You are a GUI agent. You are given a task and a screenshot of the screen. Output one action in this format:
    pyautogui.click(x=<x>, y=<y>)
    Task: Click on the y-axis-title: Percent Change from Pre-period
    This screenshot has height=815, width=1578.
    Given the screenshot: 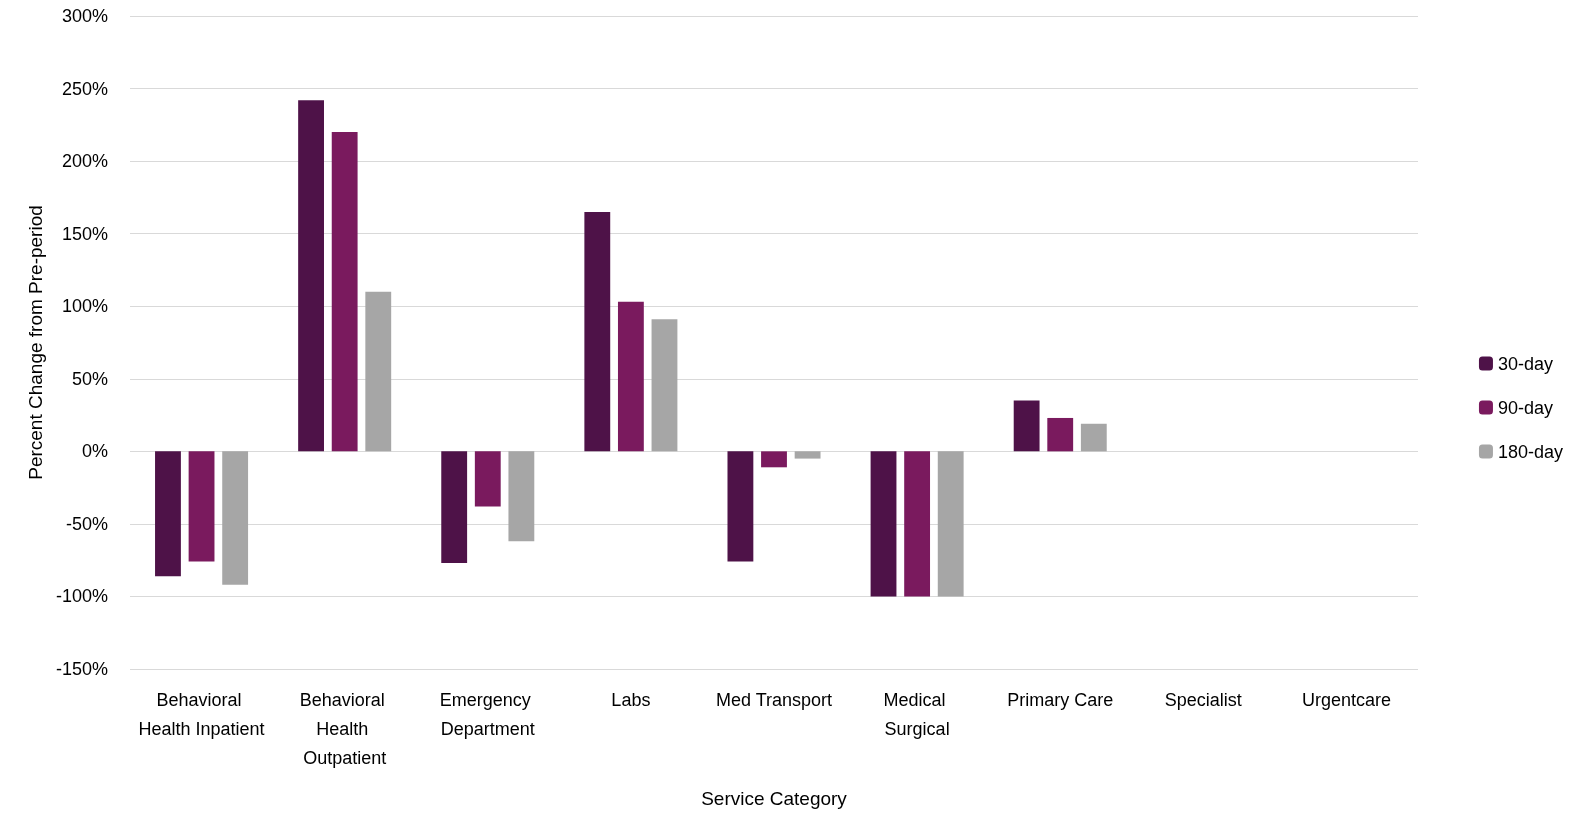 What is the action you would take?
    pyautogui.click(x=35, y=342)
    